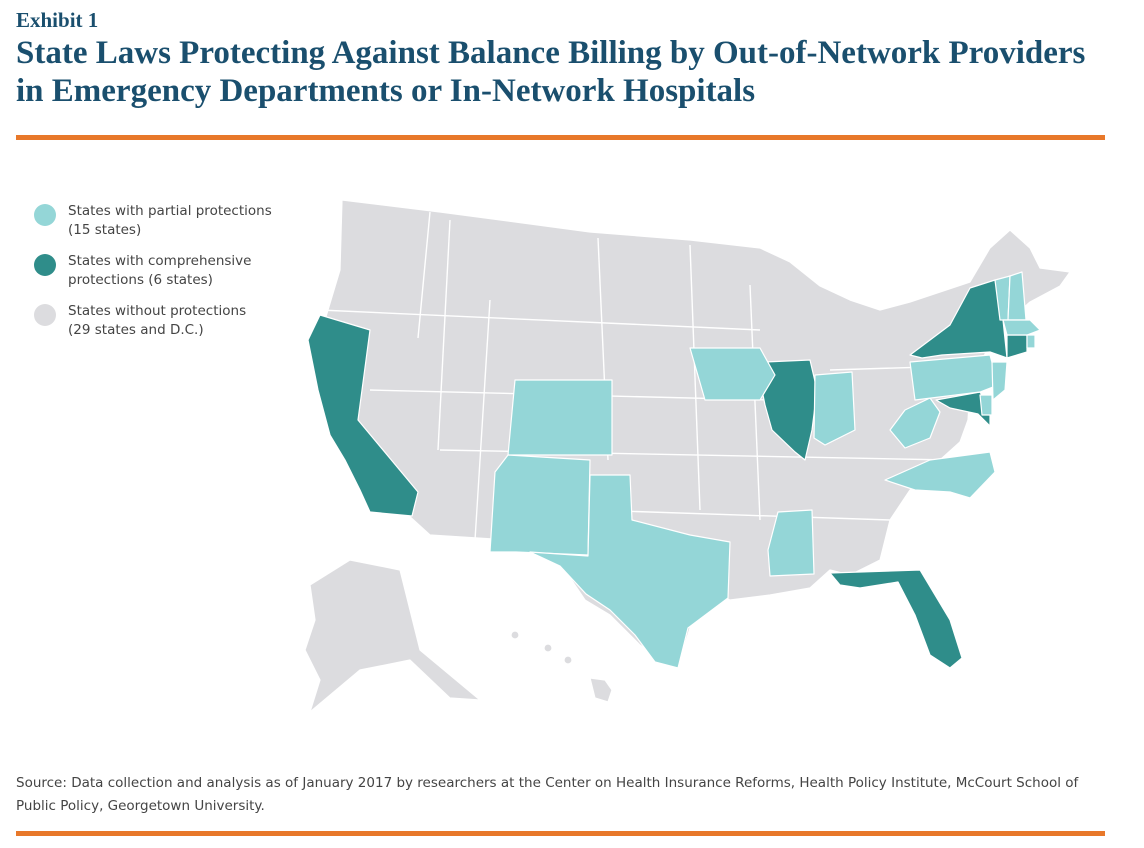  Describe the element at coordinates (940, 475) in the screenshot. I see `state-north-carolina` at that location.